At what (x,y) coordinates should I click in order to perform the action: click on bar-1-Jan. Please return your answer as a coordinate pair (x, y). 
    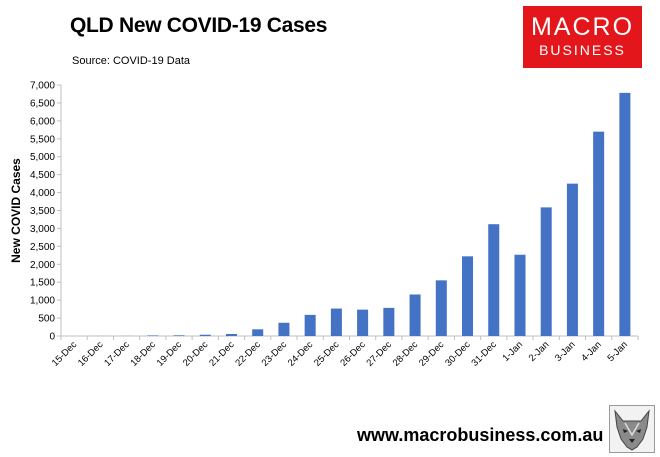
    Looking at the image, I should click on (520, 295).